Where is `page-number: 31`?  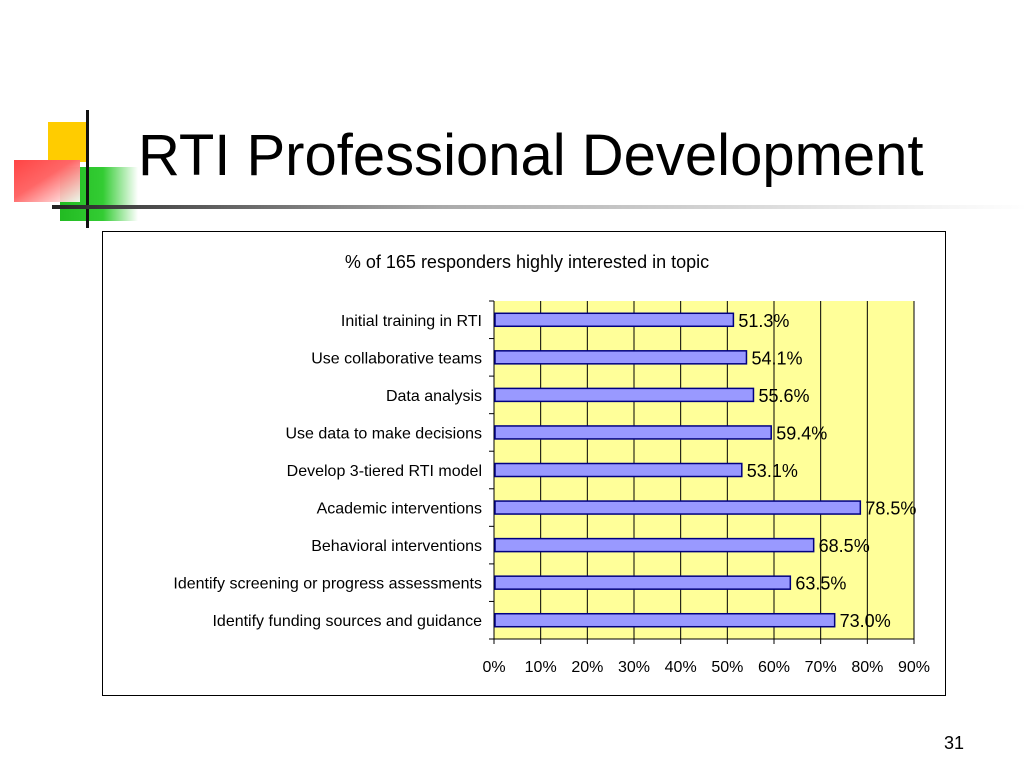 page-number: 31 is located at coordinates (953, 743).